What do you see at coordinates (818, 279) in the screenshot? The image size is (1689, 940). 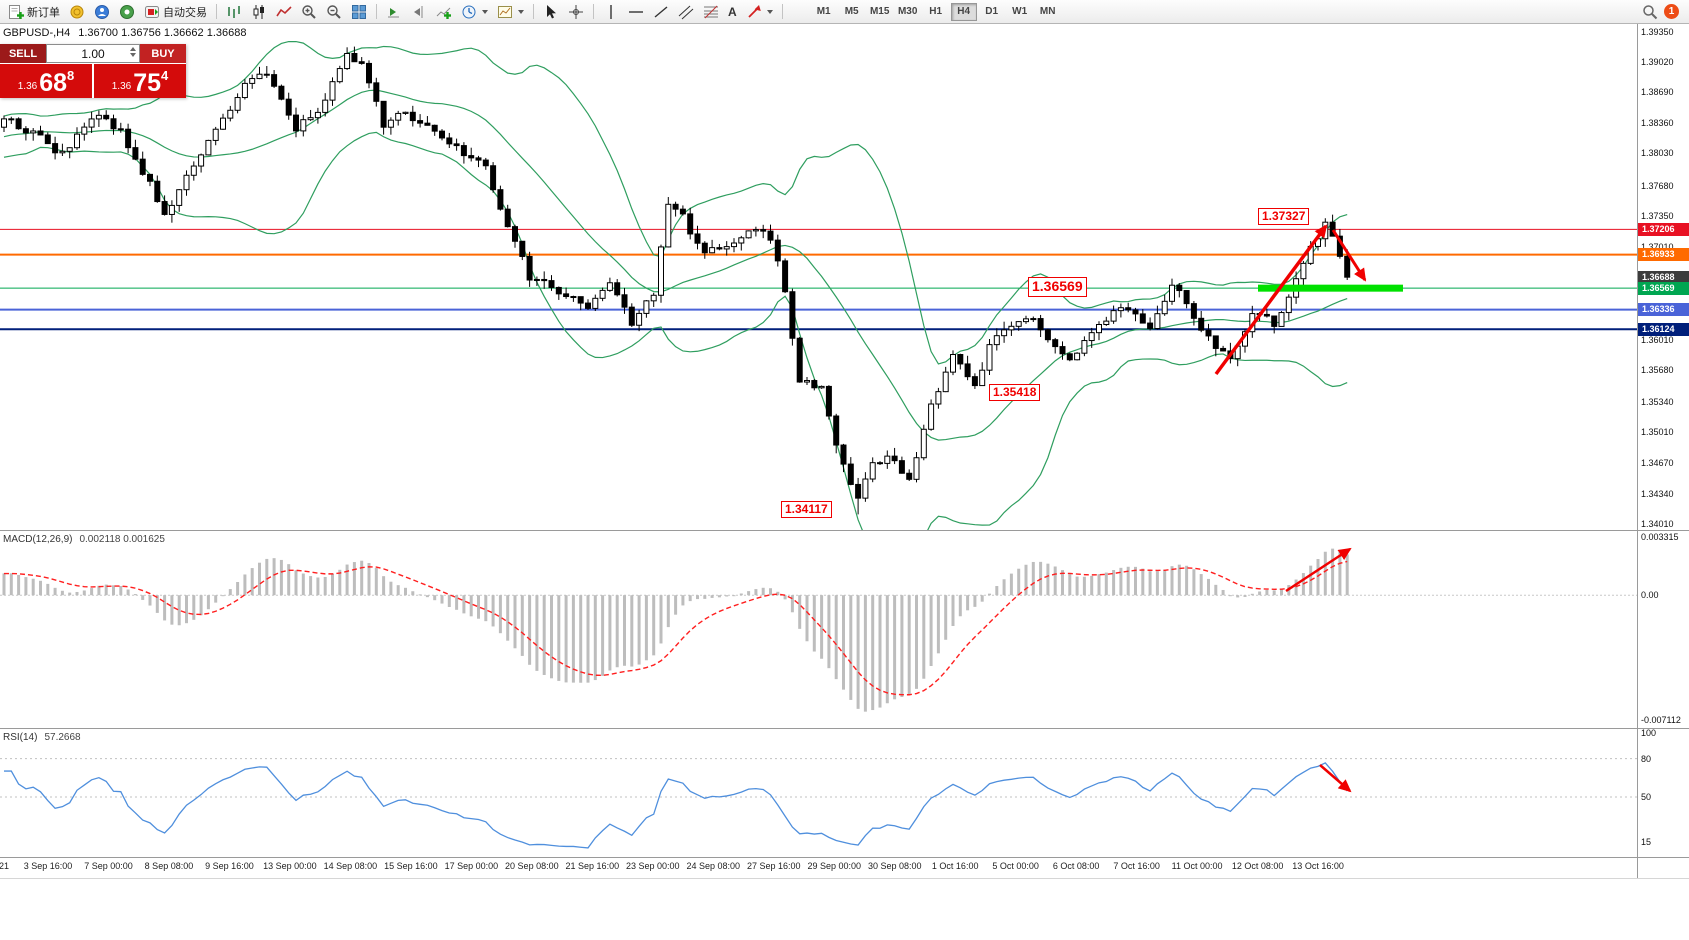 I see `horizontal-level-lines` at bounding box center [818, 279].